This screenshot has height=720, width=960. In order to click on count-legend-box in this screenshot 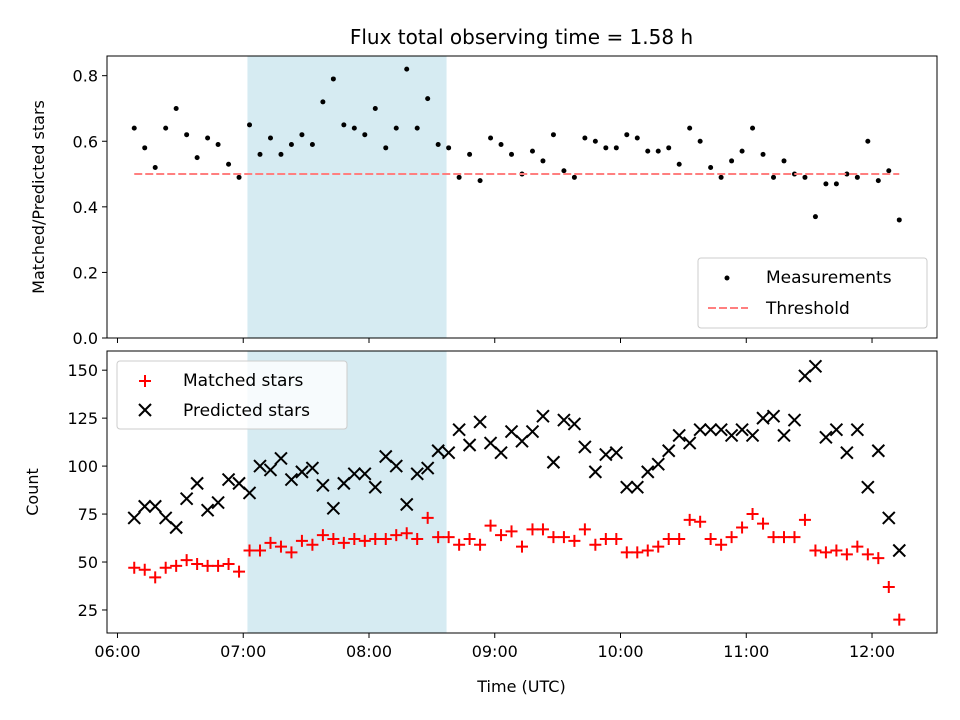, I will do `click(232, 395)`.